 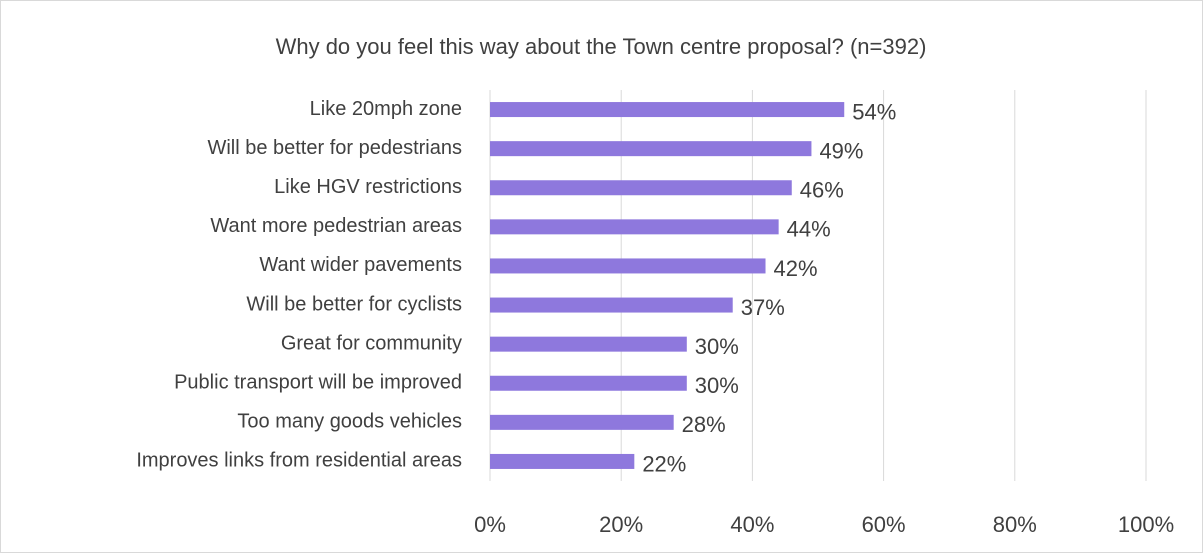 What do you see at coordinates (796, 268) in the screenshot?
I see `value-label: 42%` at bounding box center [796, 268].